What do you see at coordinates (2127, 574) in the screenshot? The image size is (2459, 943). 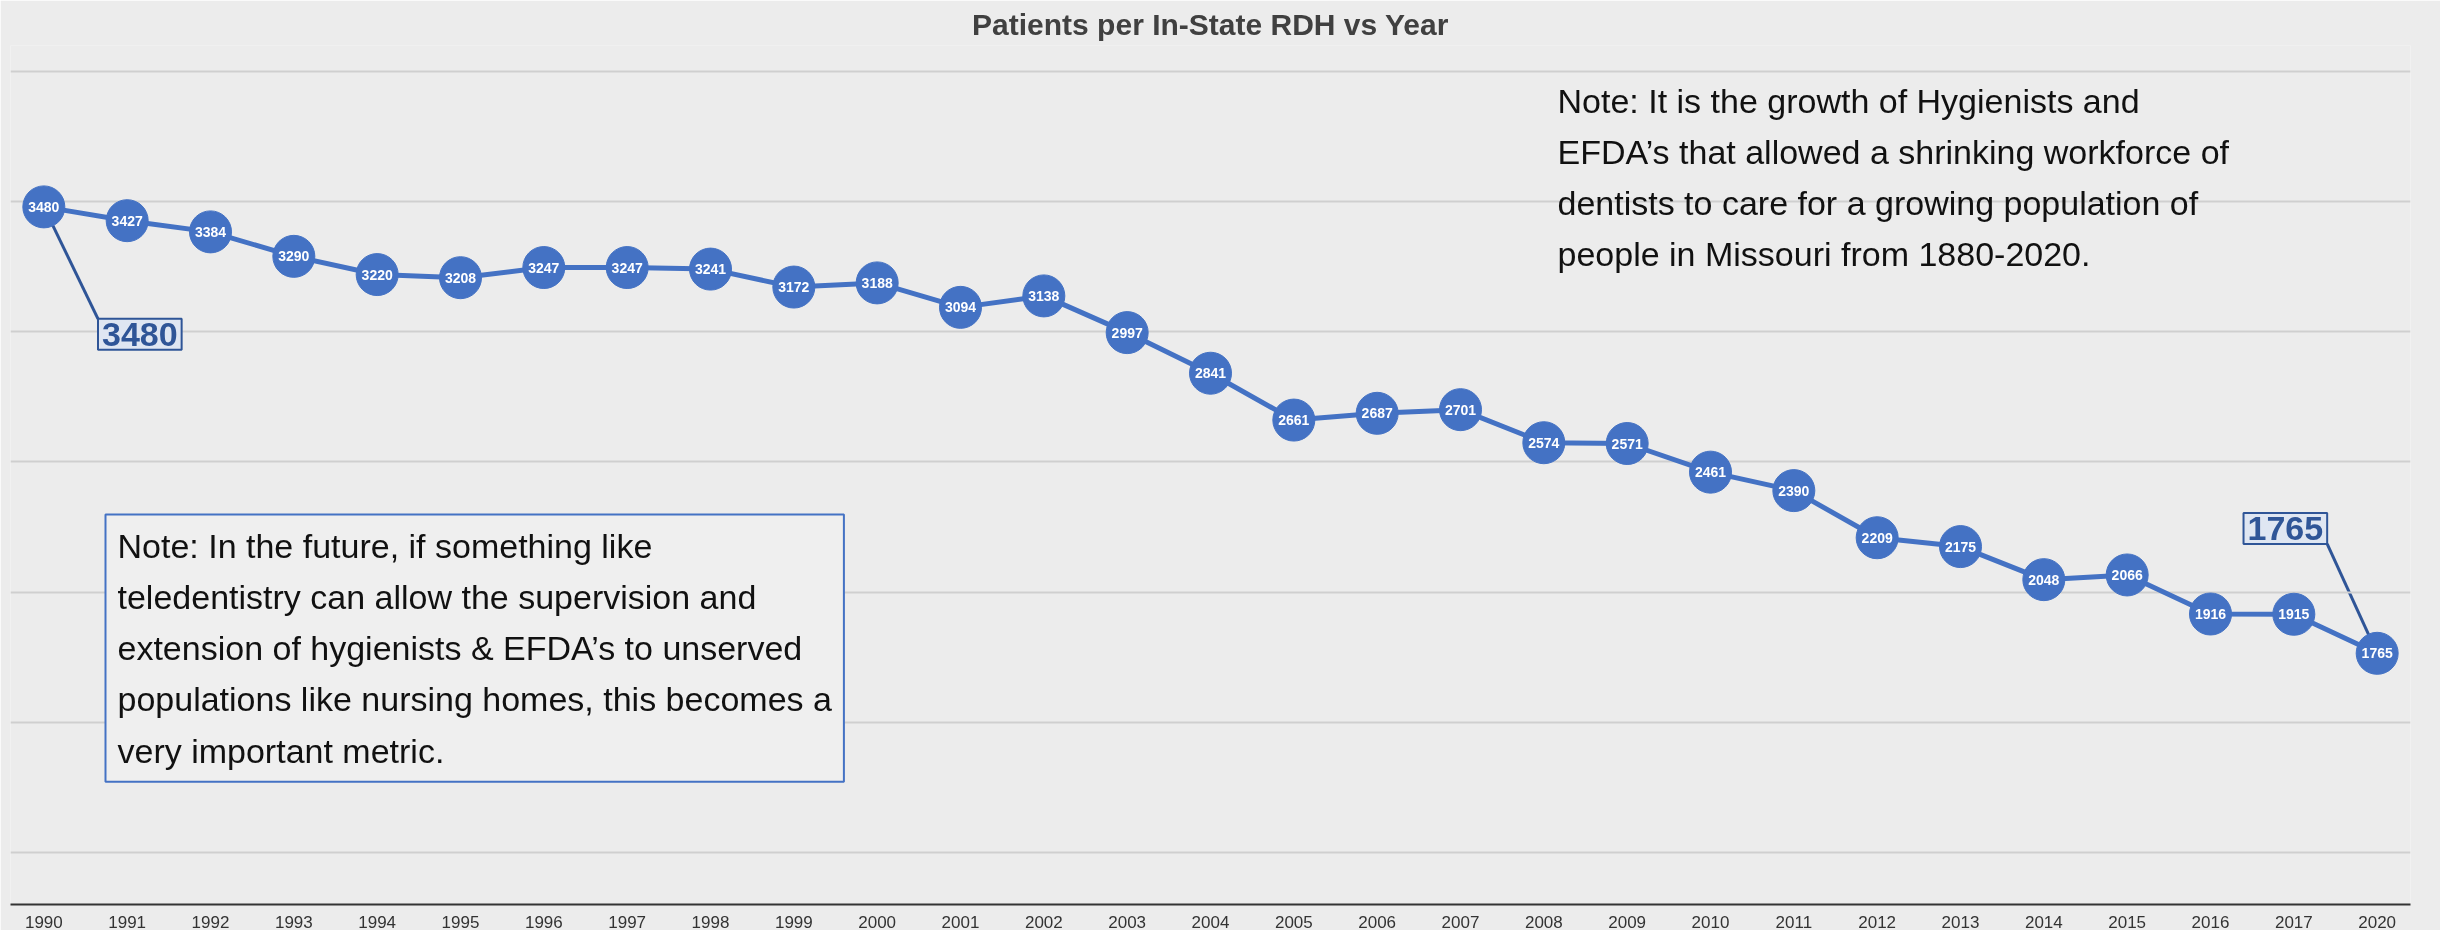 I see `data-label: 2066` at bounding box center [2127, 574].